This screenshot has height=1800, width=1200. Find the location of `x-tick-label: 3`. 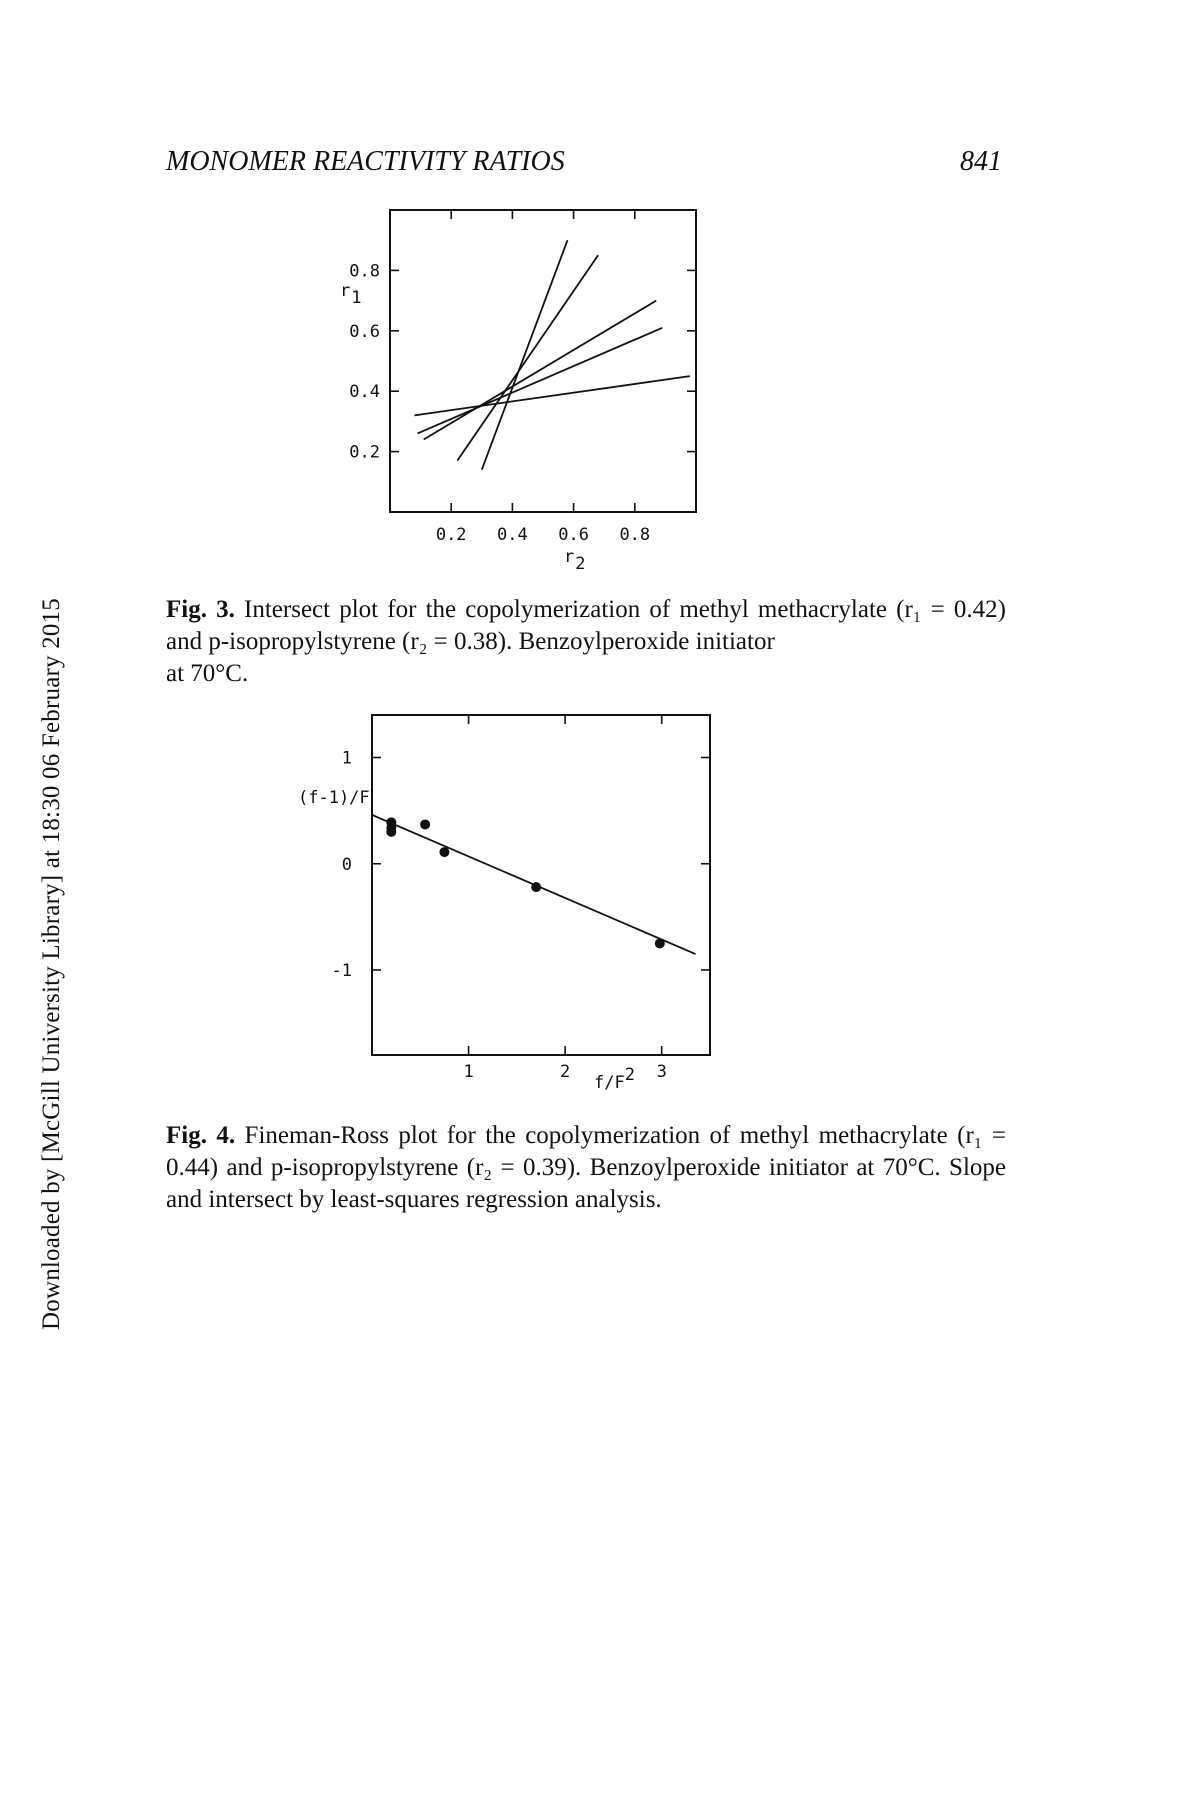

x-tick-label: 3 is located at coordinates (662, 1072).